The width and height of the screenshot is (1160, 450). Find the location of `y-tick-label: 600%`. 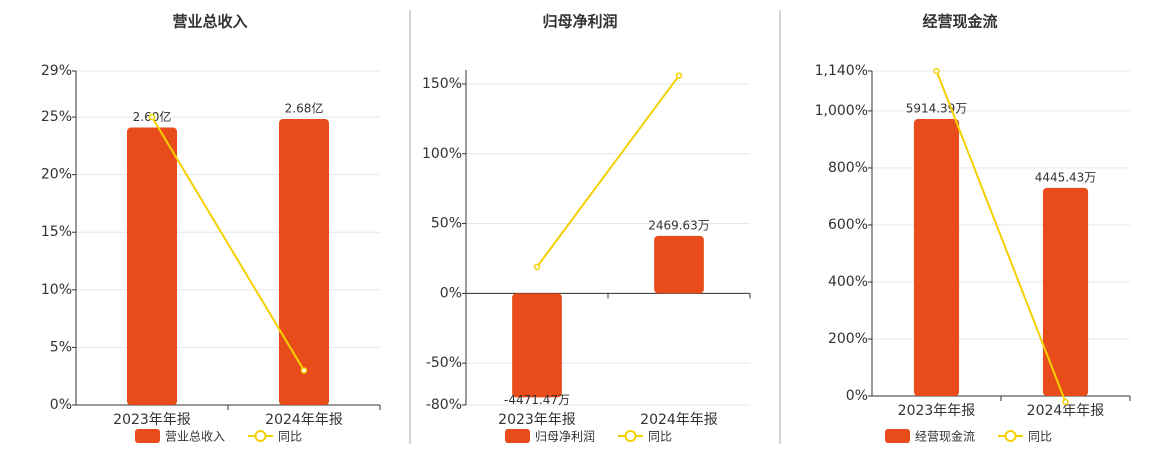

y-tick-label: 600% is located at coordinates (848, 225).